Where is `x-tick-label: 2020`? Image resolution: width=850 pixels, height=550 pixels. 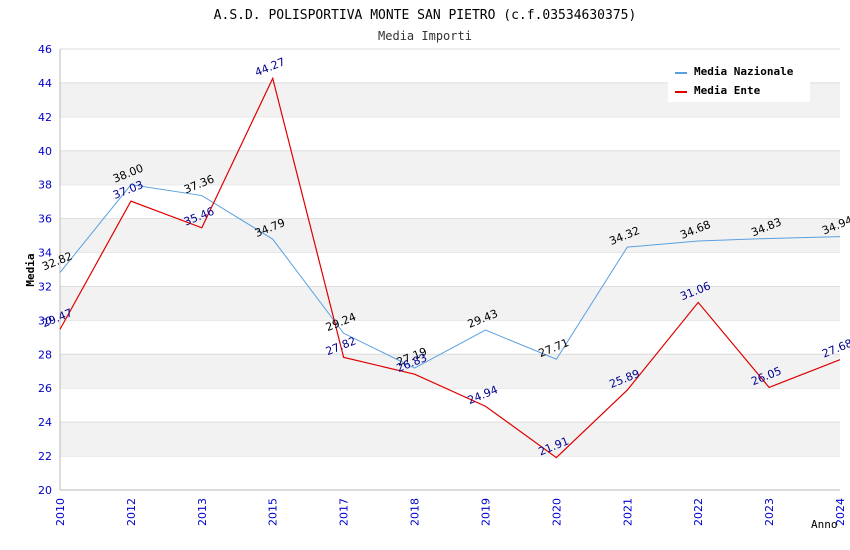 x-tick-label: 2020 is located at coordinates (556, 512).